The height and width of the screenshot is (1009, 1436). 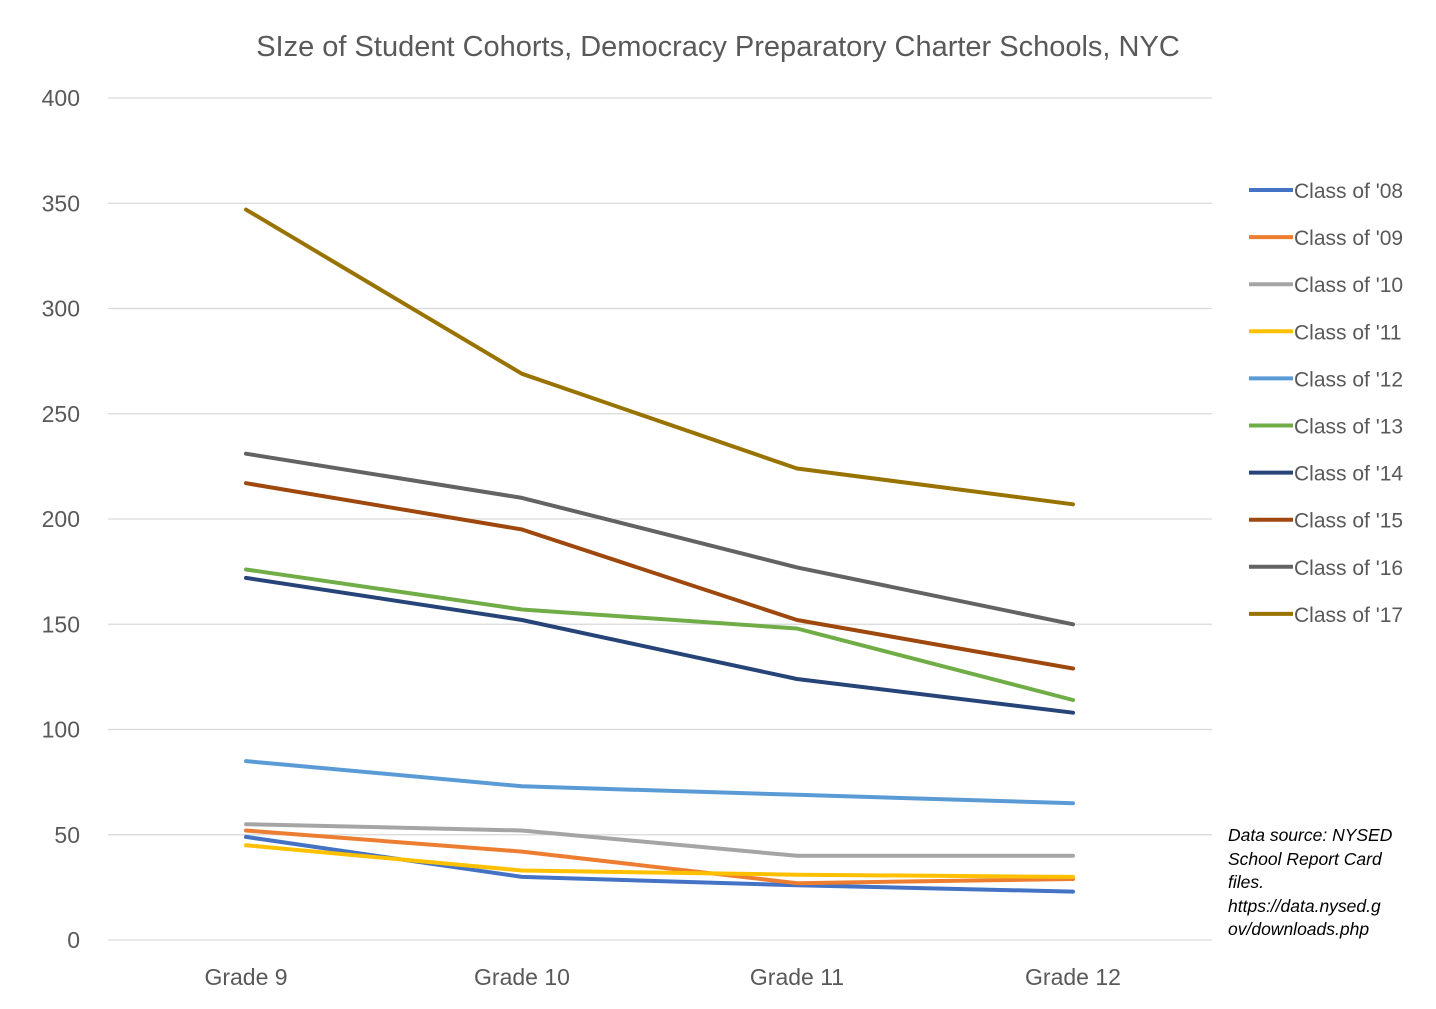 I want to click on note-line: Data source: NYSED, so click(x=1310, y=835).